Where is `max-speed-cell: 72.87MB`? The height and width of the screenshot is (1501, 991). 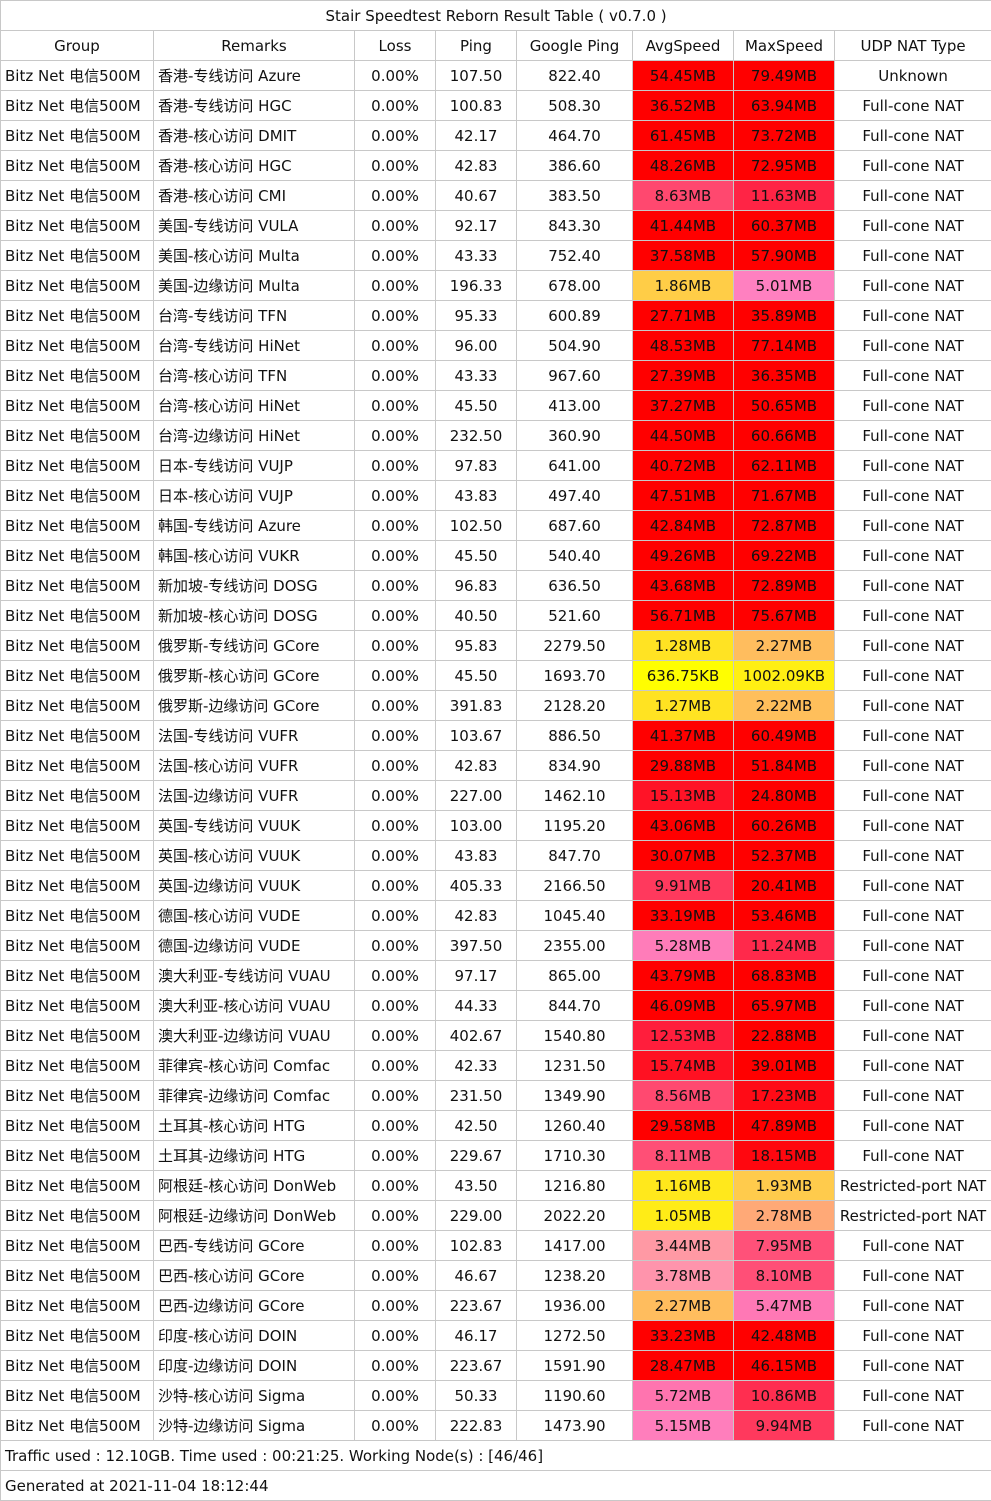
max-speed-cell: 72.87MB is located at coordinates (784, 526).